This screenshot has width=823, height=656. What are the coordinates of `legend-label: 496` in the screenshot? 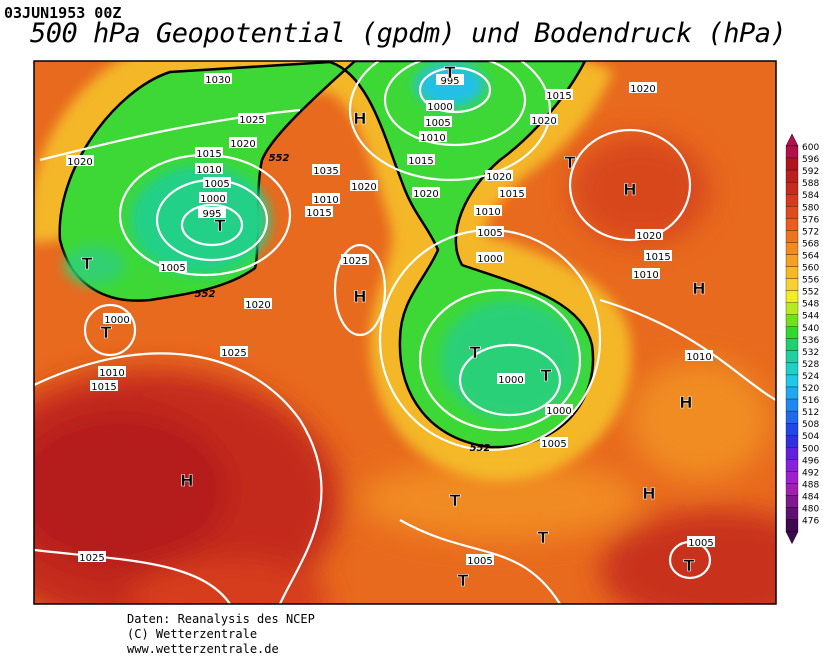 It's located at (810, 461).